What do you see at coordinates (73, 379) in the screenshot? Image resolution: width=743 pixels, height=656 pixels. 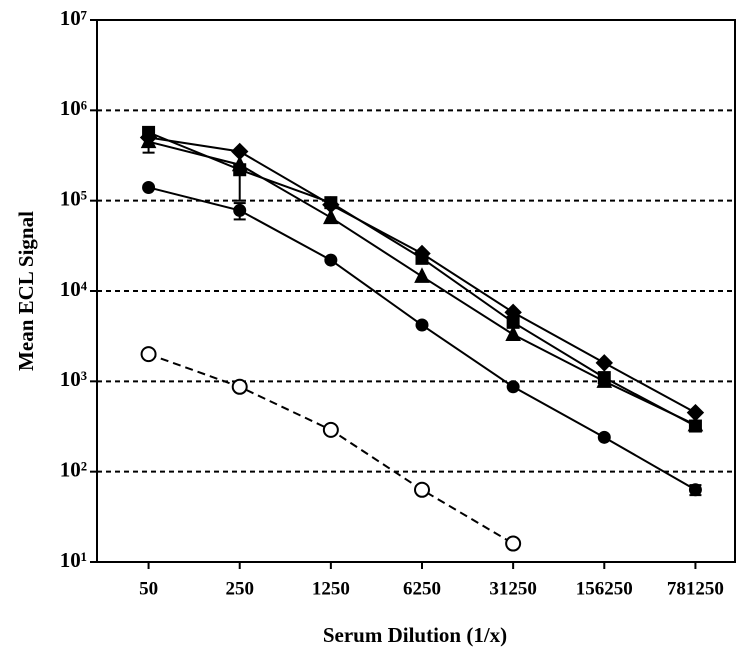 I see `y-tick-label: 10³` at bounding box center [73, 379].